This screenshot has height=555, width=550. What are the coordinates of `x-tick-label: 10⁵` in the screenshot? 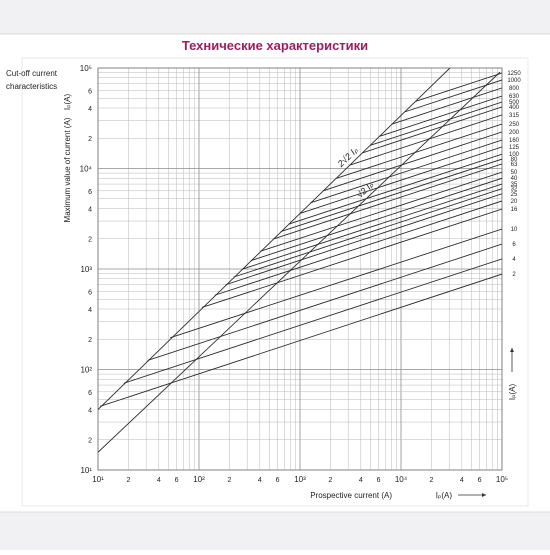 It's located at (502, 479).